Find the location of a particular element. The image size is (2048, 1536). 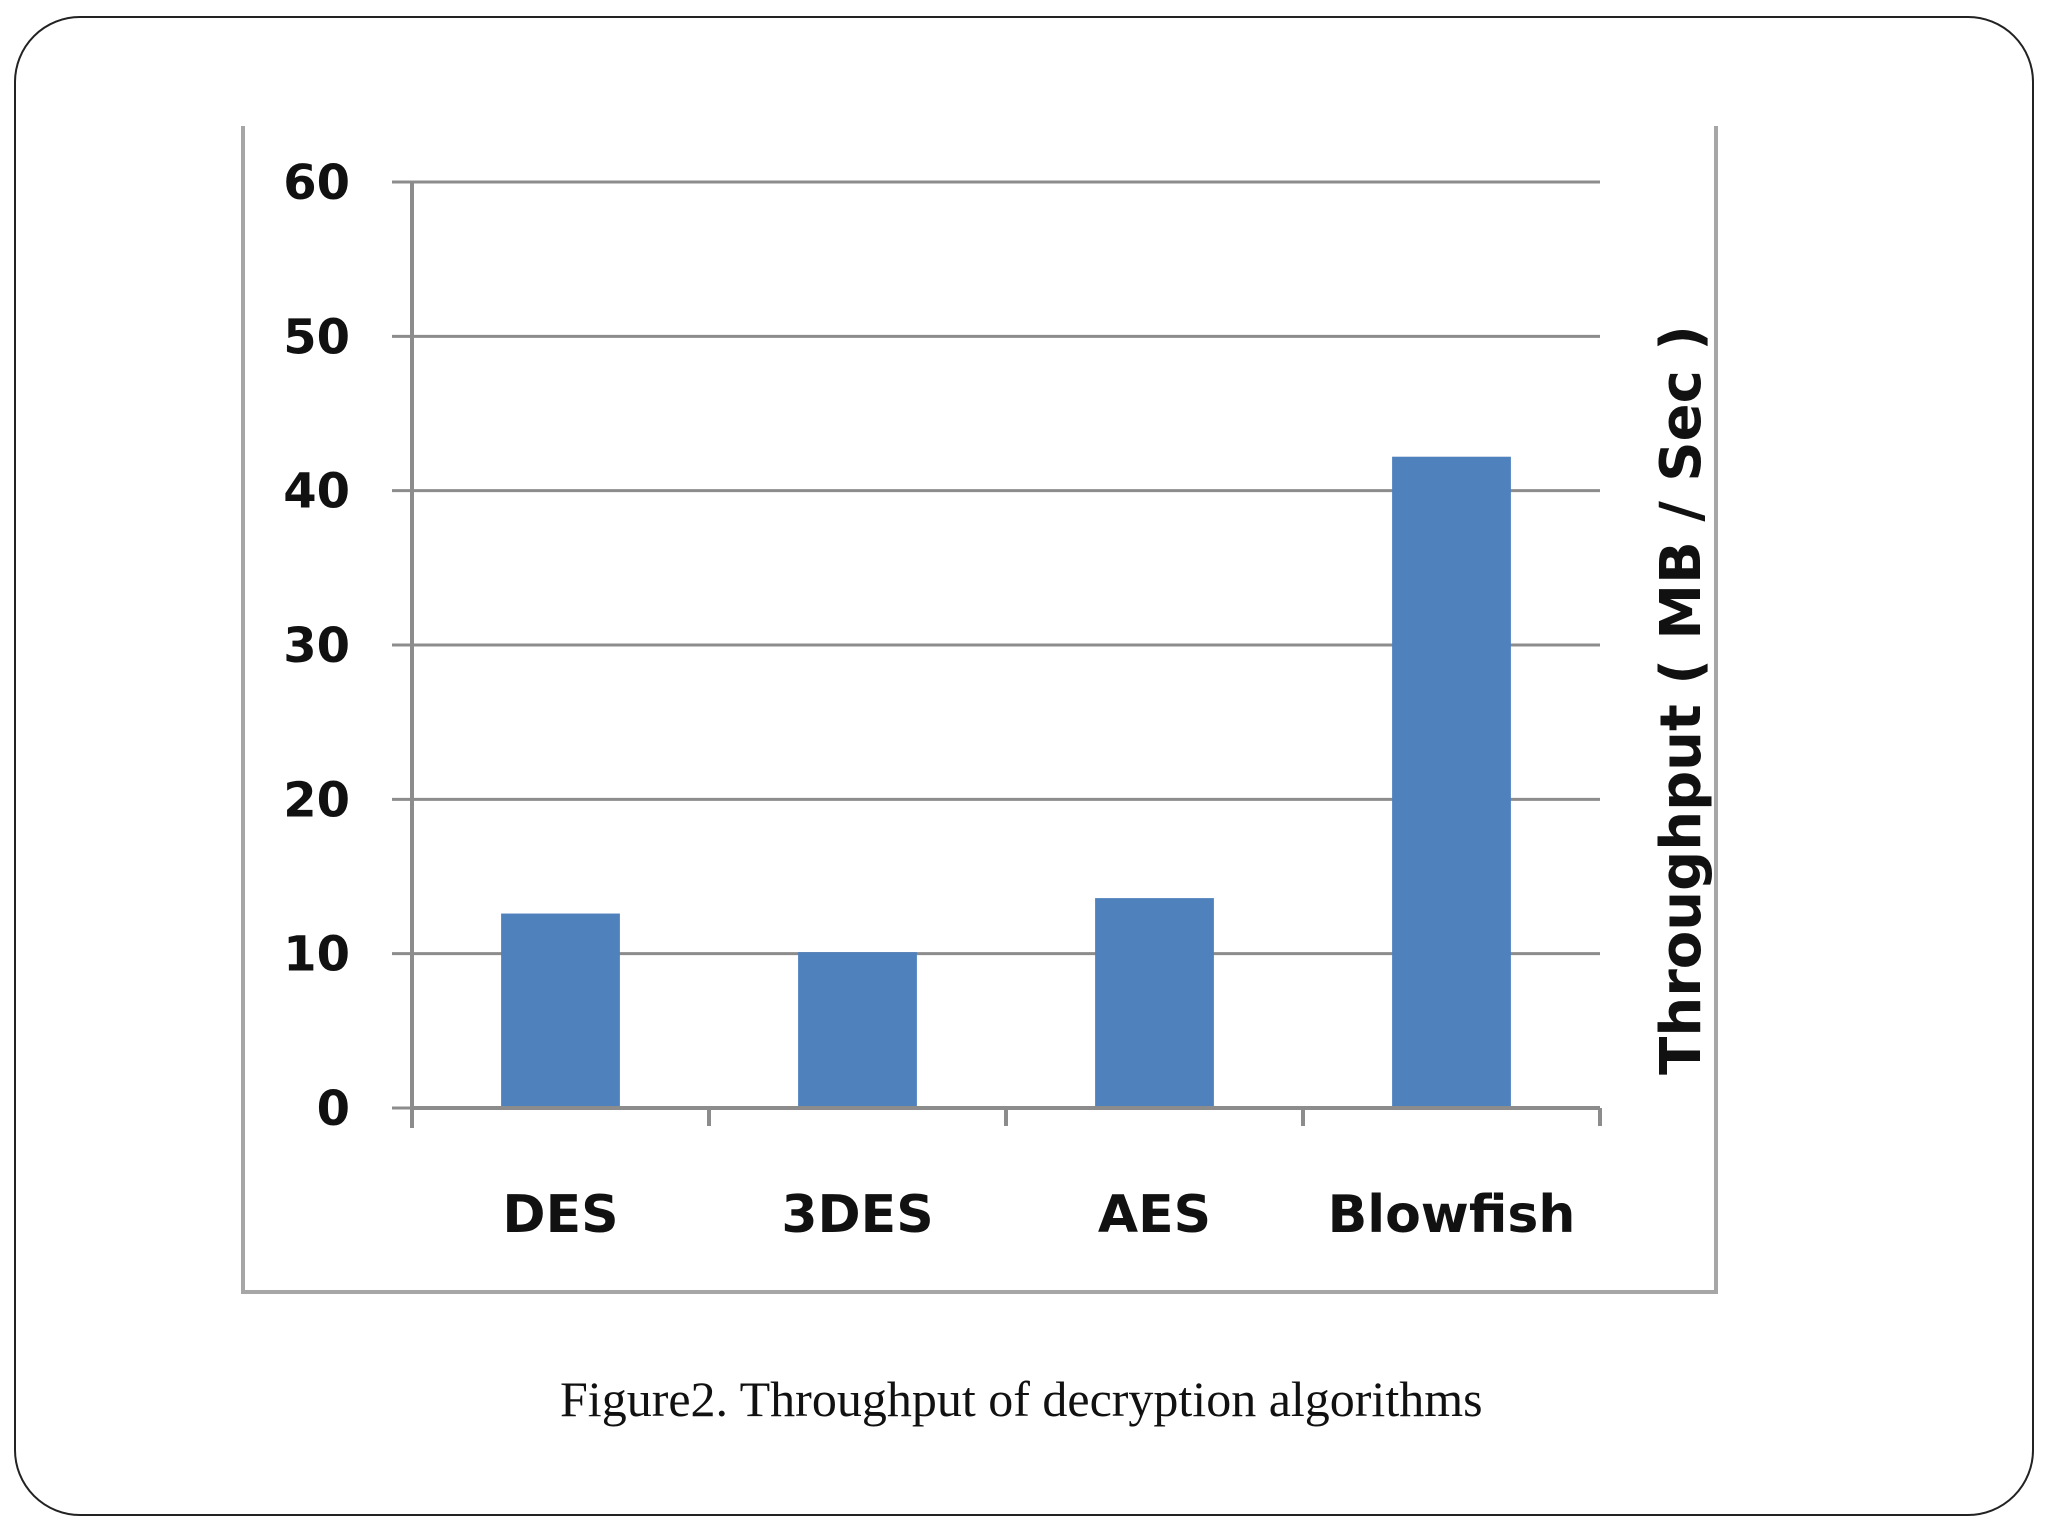

x-tick-label-des: DES is located at coordinates (560, 1215).